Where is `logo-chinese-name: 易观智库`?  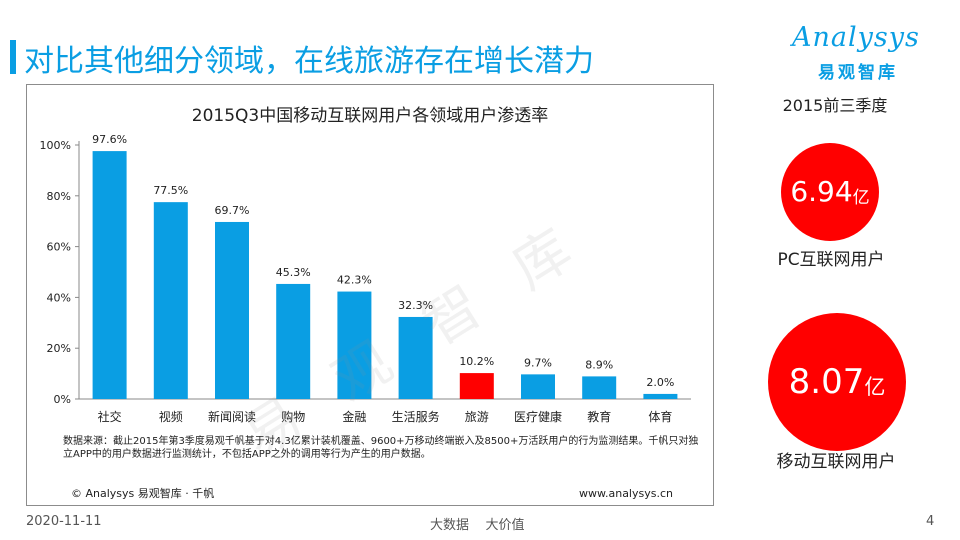
logo-chinese-name: 易观智库 is located at coordinates (858, 73).